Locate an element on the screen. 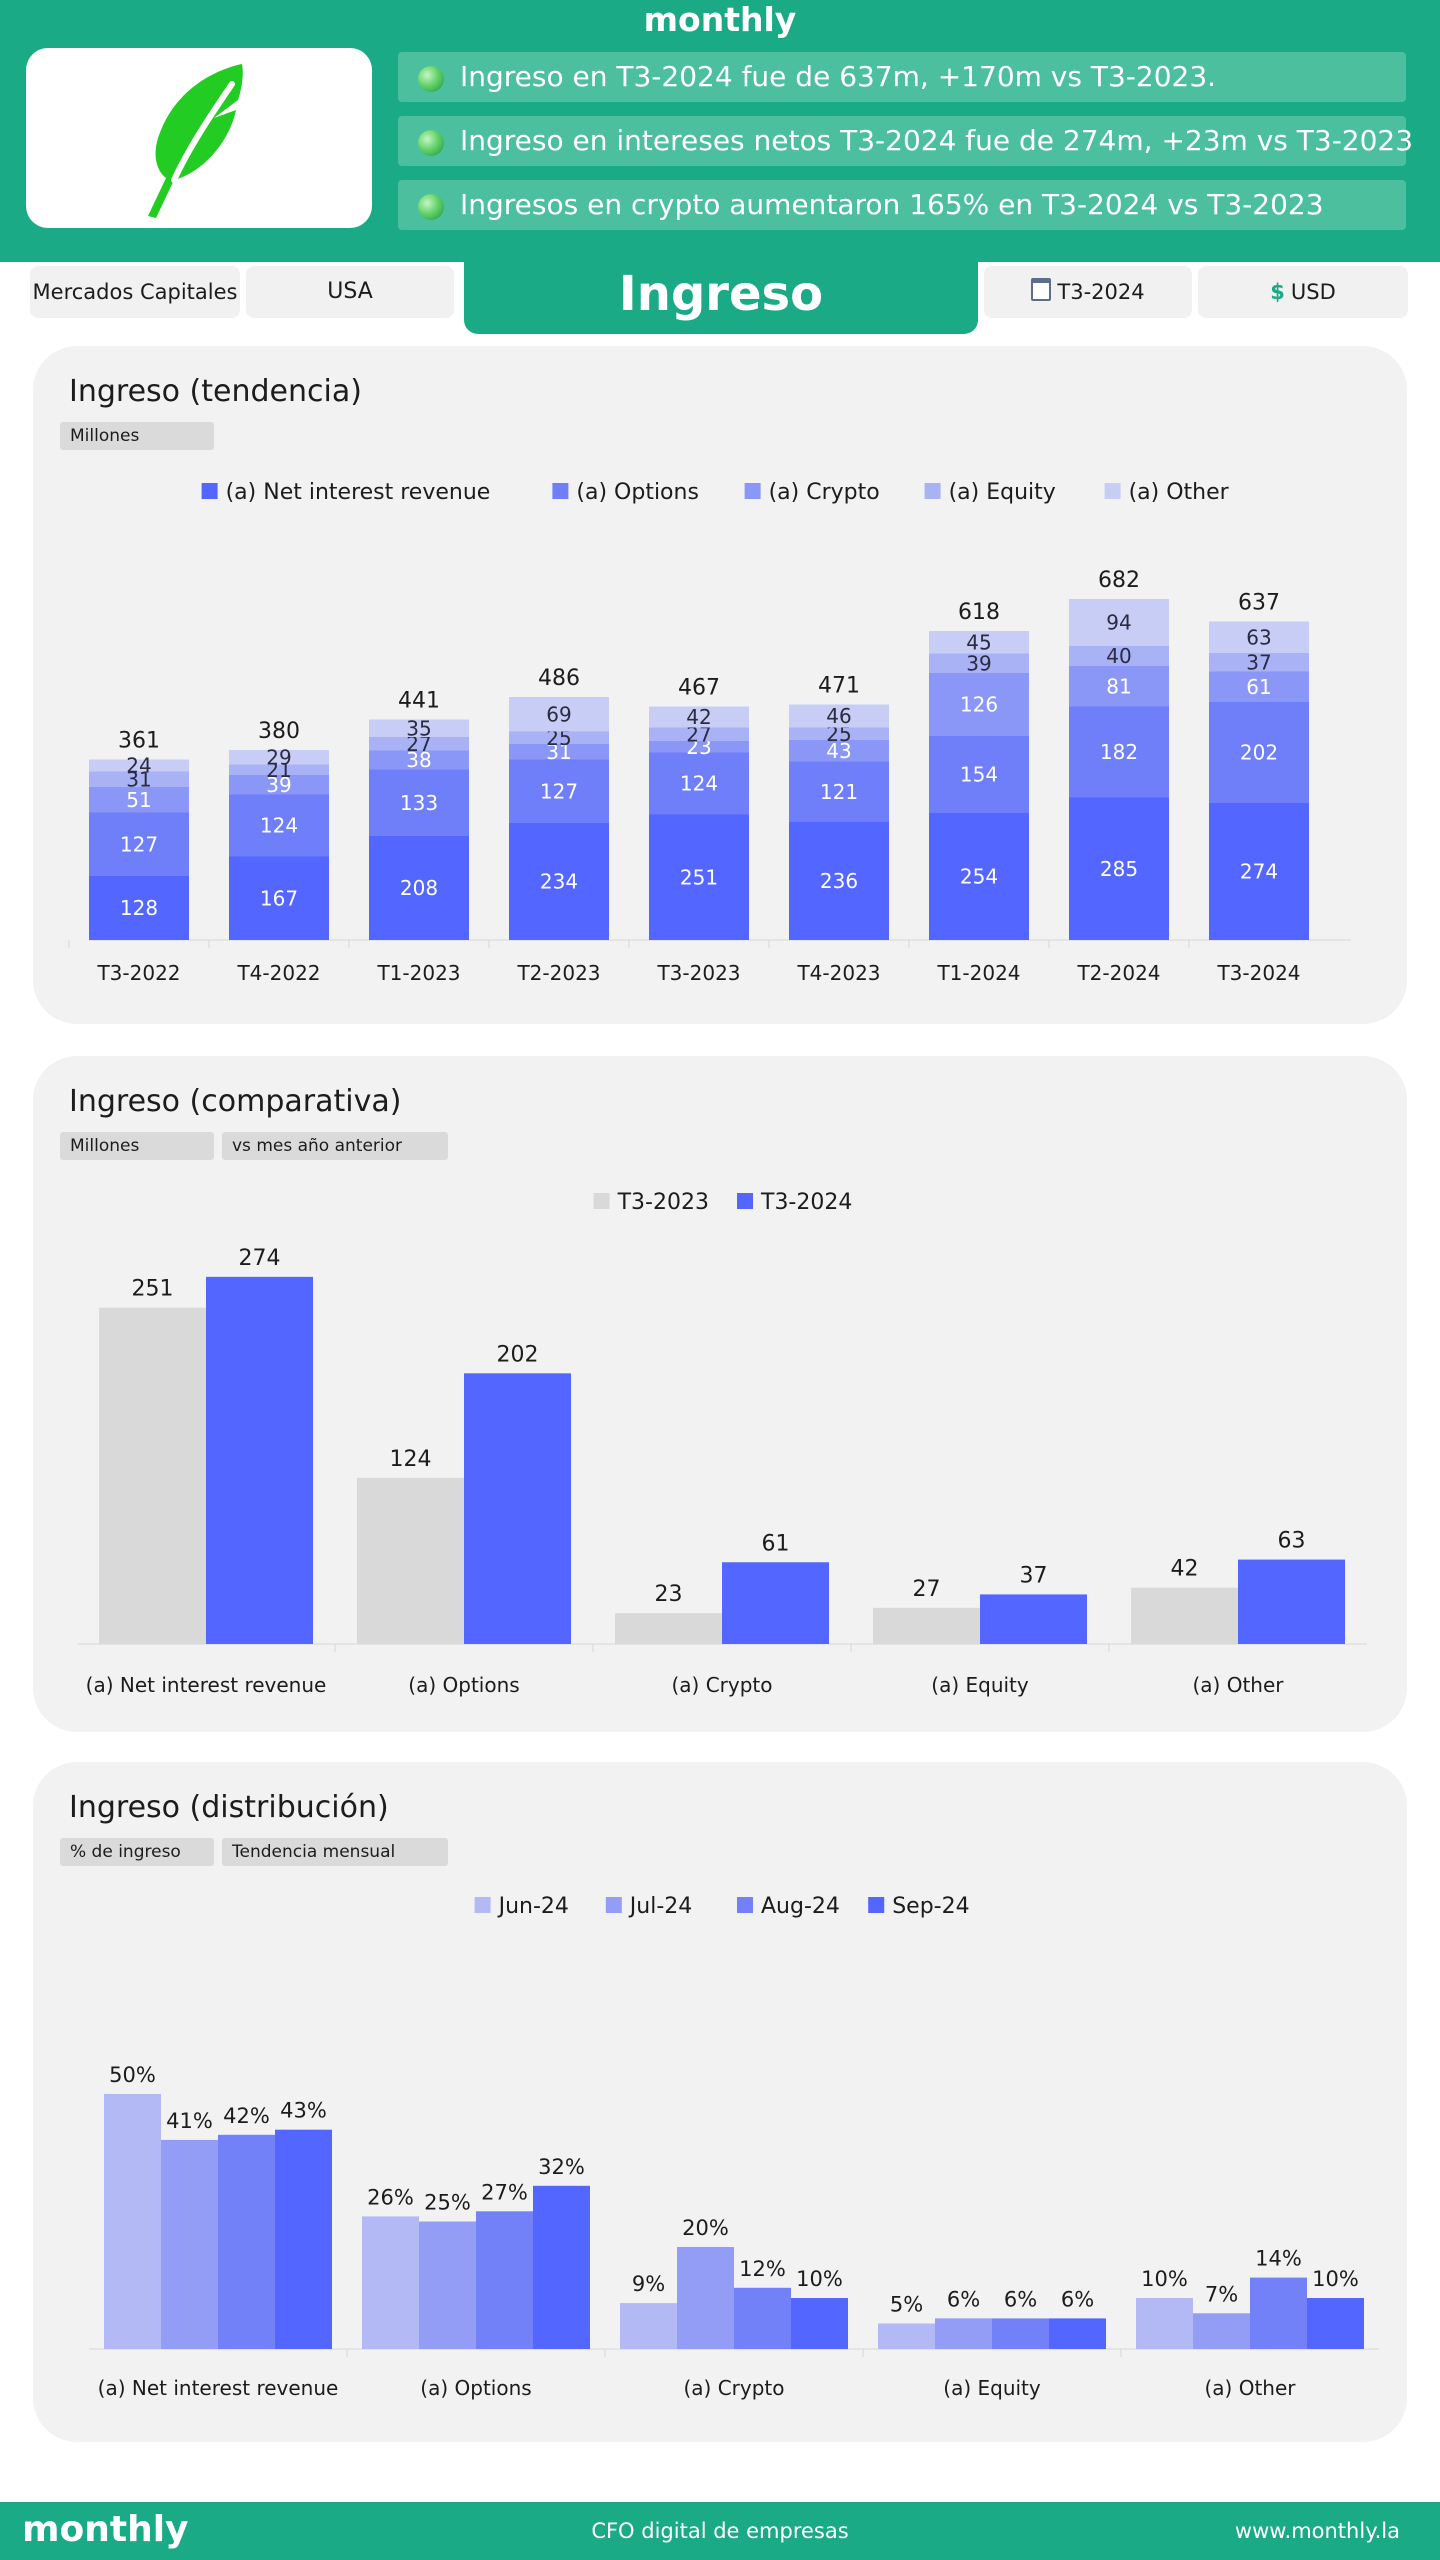 This screenshot has width=1440, height=2560. data-label: 6% is located at coordinates (963, 2299).